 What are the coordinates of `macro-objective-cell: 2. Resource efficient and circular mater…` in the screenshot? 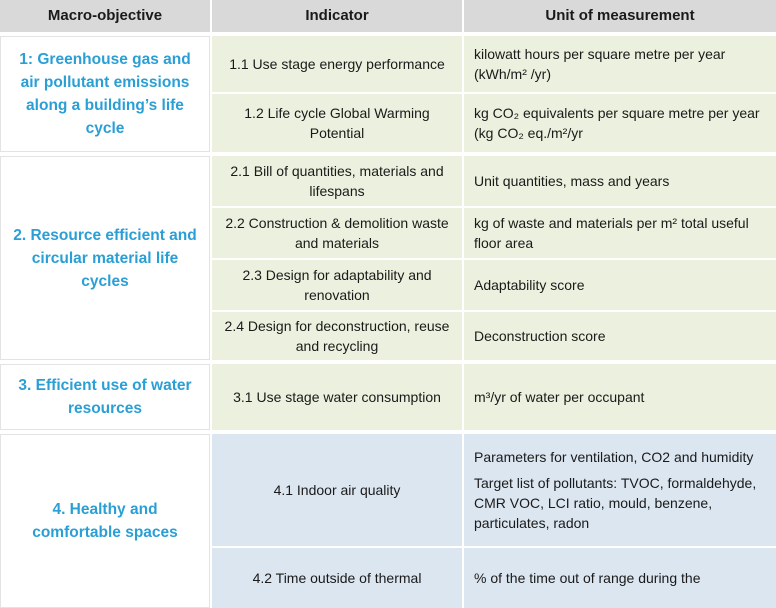 It's located at (105, 258).